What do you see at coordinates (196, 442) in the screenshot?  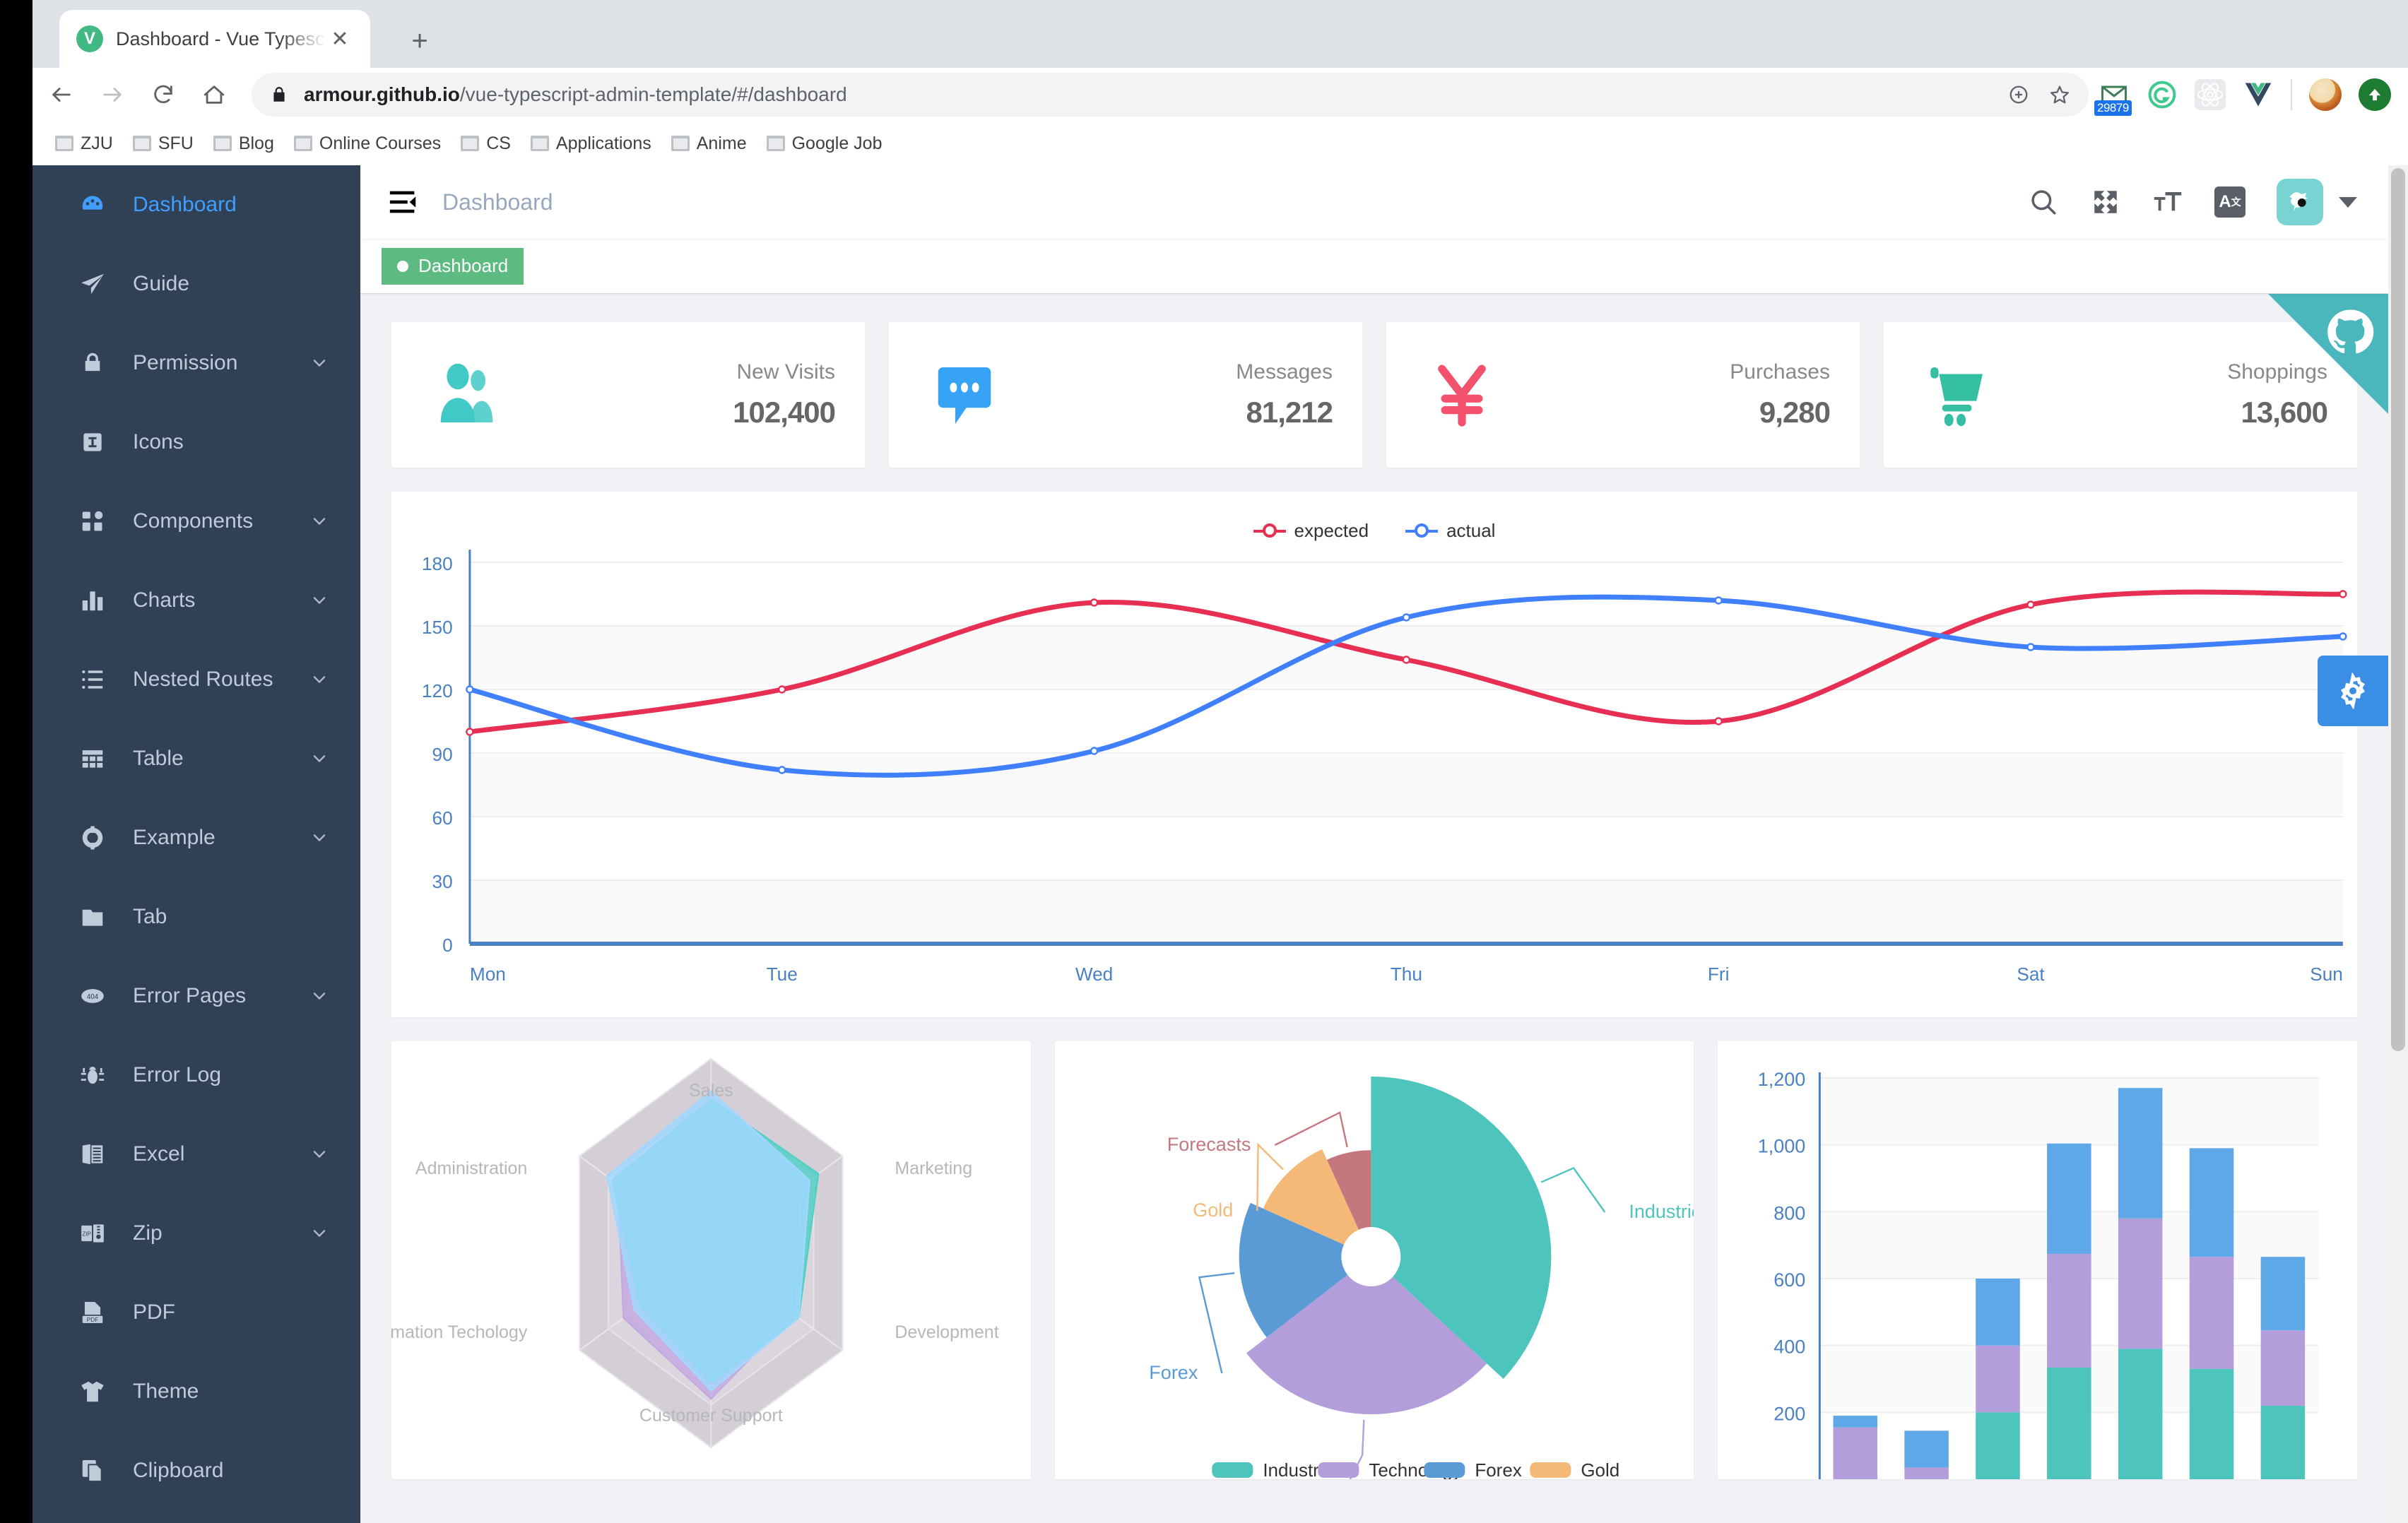 I see `sidebar-item-icons: Icons` at bounding box center [196, 442].